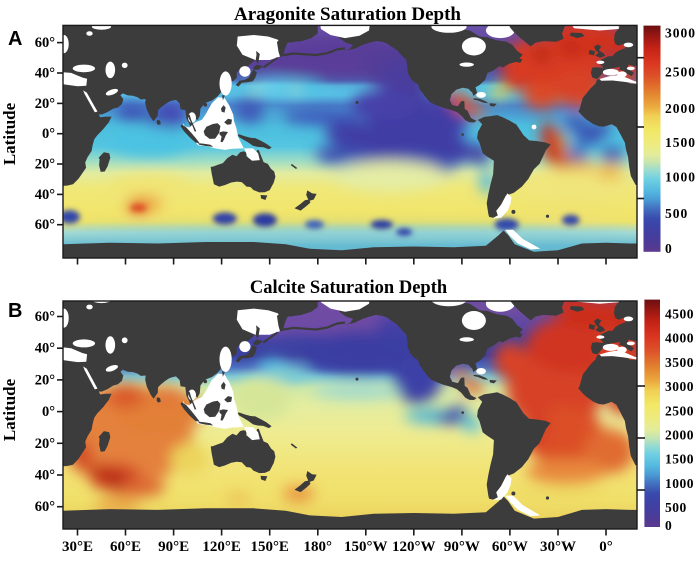 The image size is (698, 562). I want to click on svg-text: 150°E, so click(269, 547).